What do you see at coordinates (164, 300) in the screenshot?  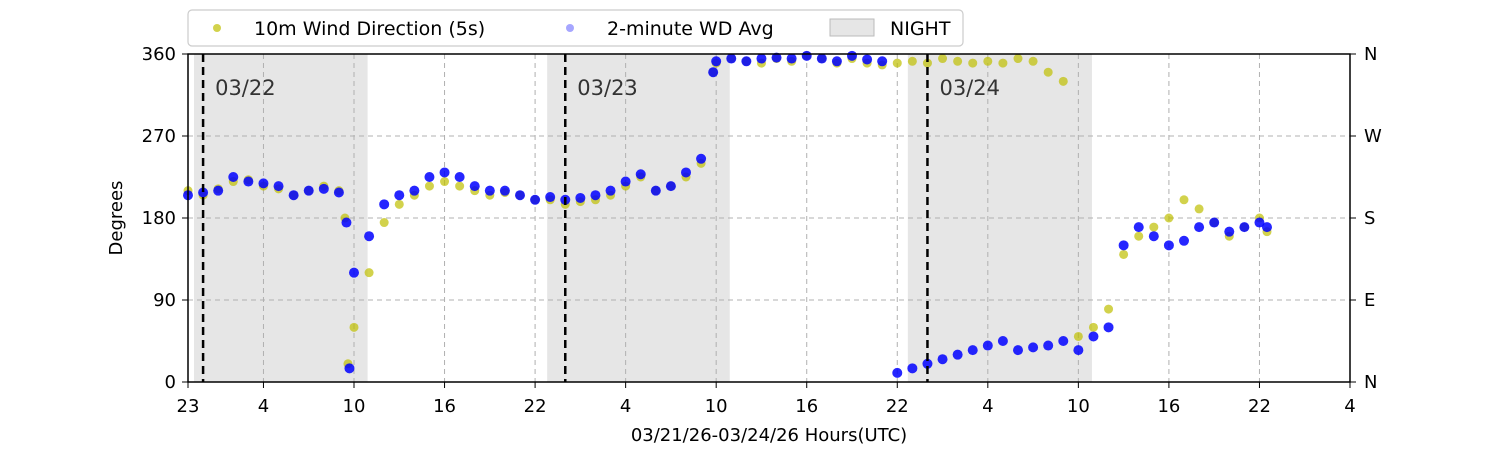 I see `y-tick-label-1: 90` at bounding box center [164, 300].